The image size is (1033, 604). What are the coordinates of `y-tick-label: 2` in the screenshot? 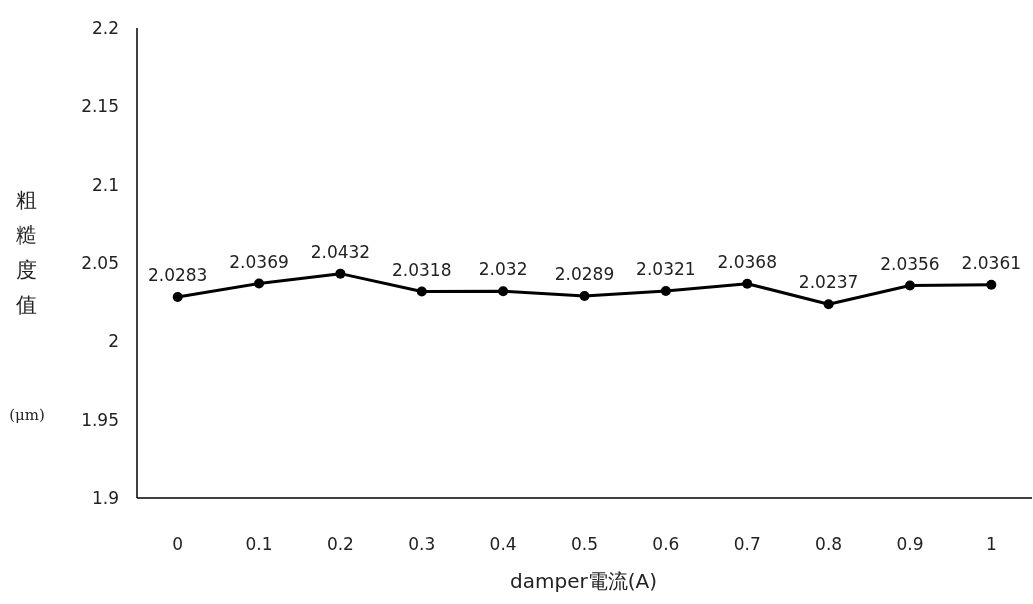 It's located at (113, 341).